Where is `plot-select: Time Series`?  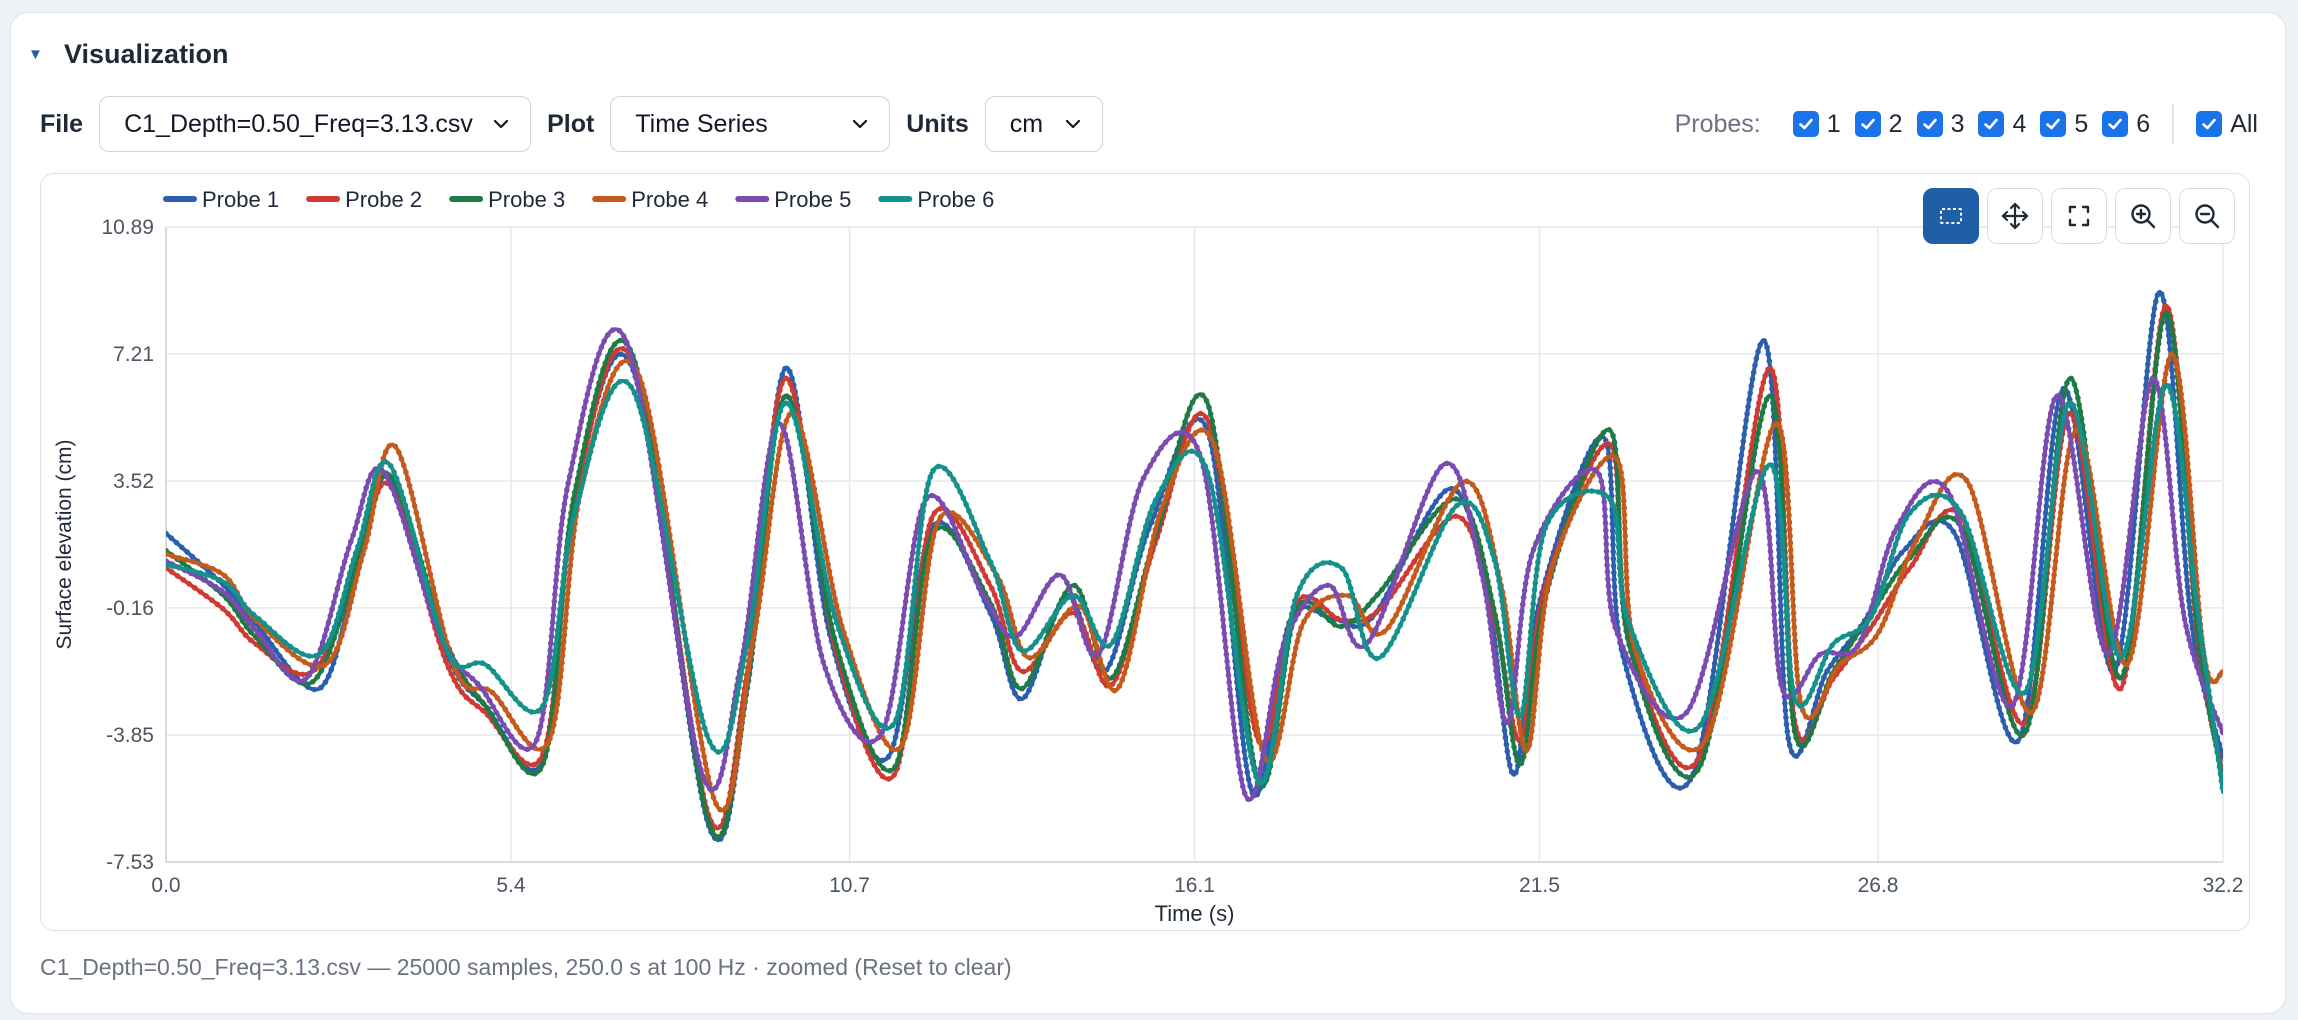 plot-select: Time Series is located at coordinates (750, 124).